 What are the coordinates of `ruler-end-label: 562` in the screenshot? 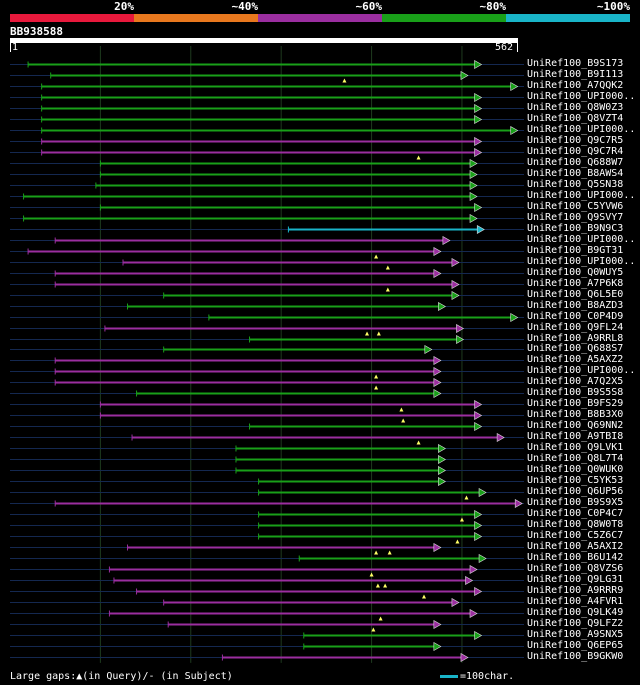 It's located at (504, 47).